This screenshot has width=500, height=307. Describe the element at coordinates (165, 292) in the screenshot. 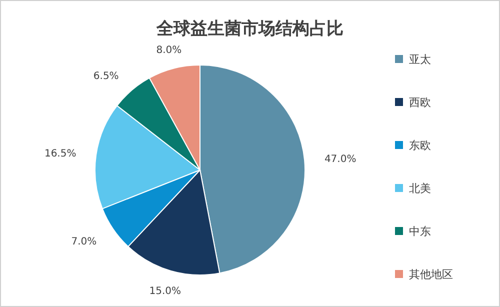

I see `data-label: 15.0%` at that location.